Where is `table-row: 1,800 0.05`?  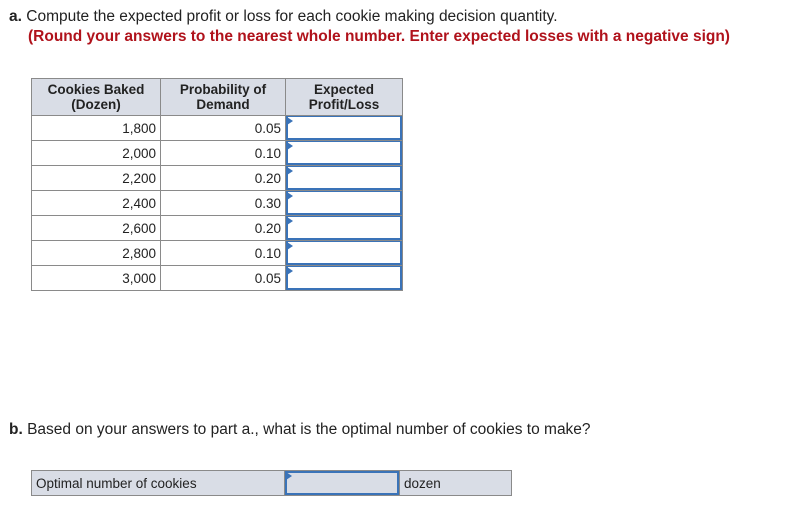 table-row: 1,800 0.05 is located at coordinates (217, 128).